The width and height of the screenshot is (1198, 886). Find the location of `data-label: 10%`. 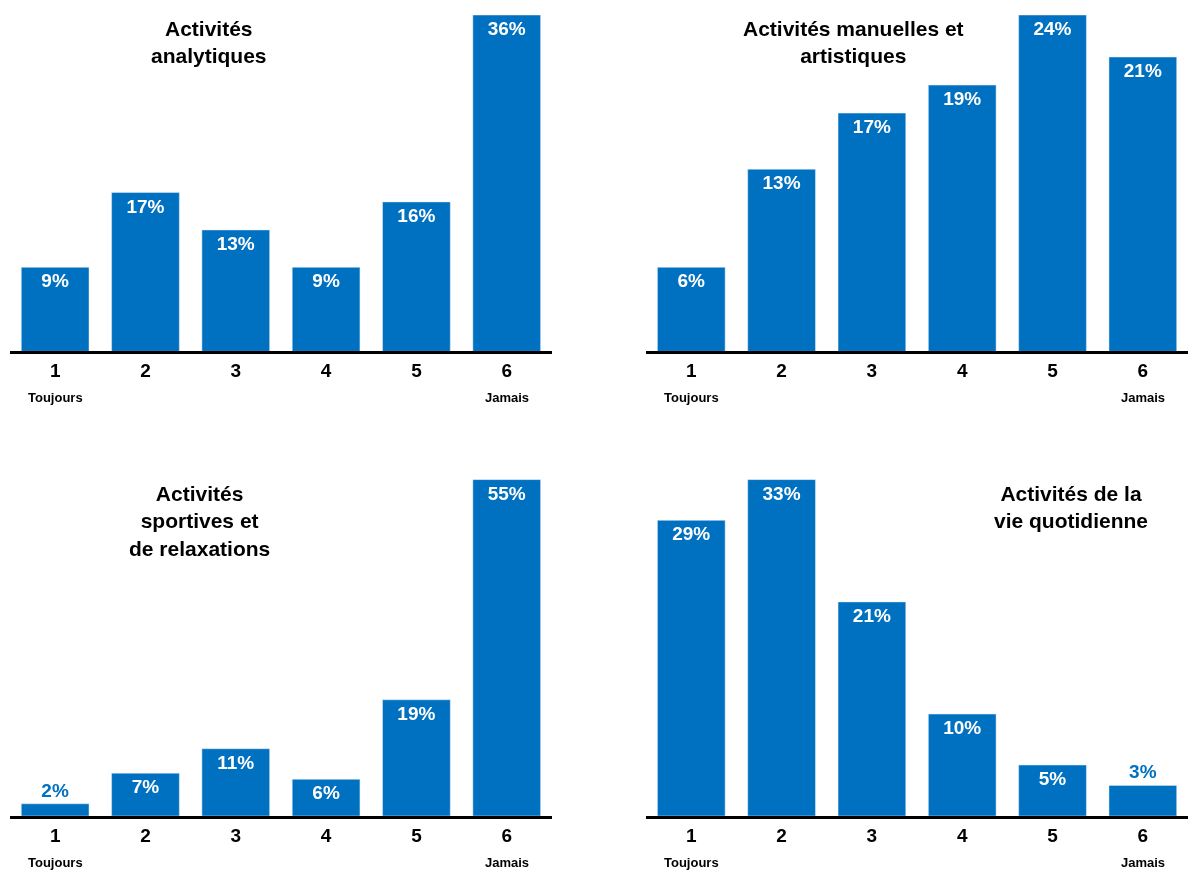

data-label: 10% is located at coordinates (962, 728).